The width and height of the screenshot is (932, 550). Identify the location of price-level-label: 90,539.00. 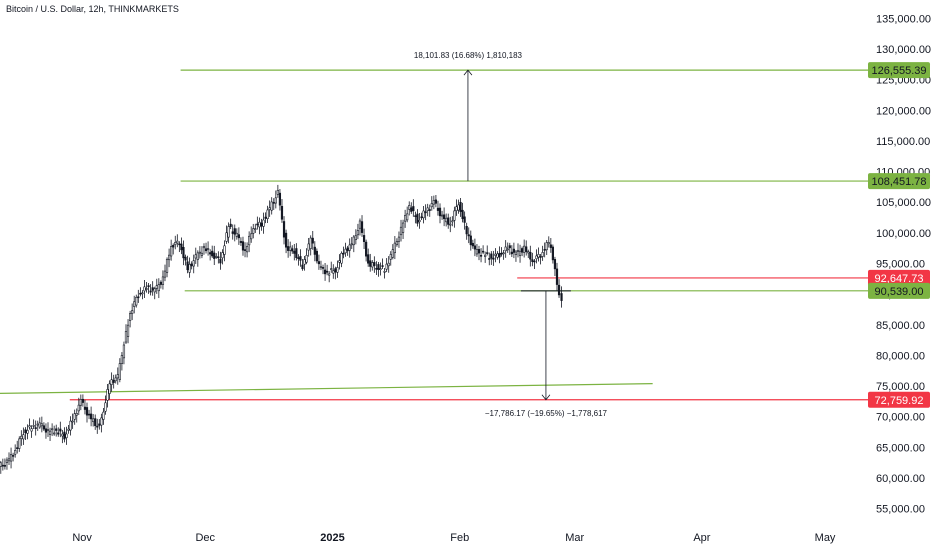
(899, 292).